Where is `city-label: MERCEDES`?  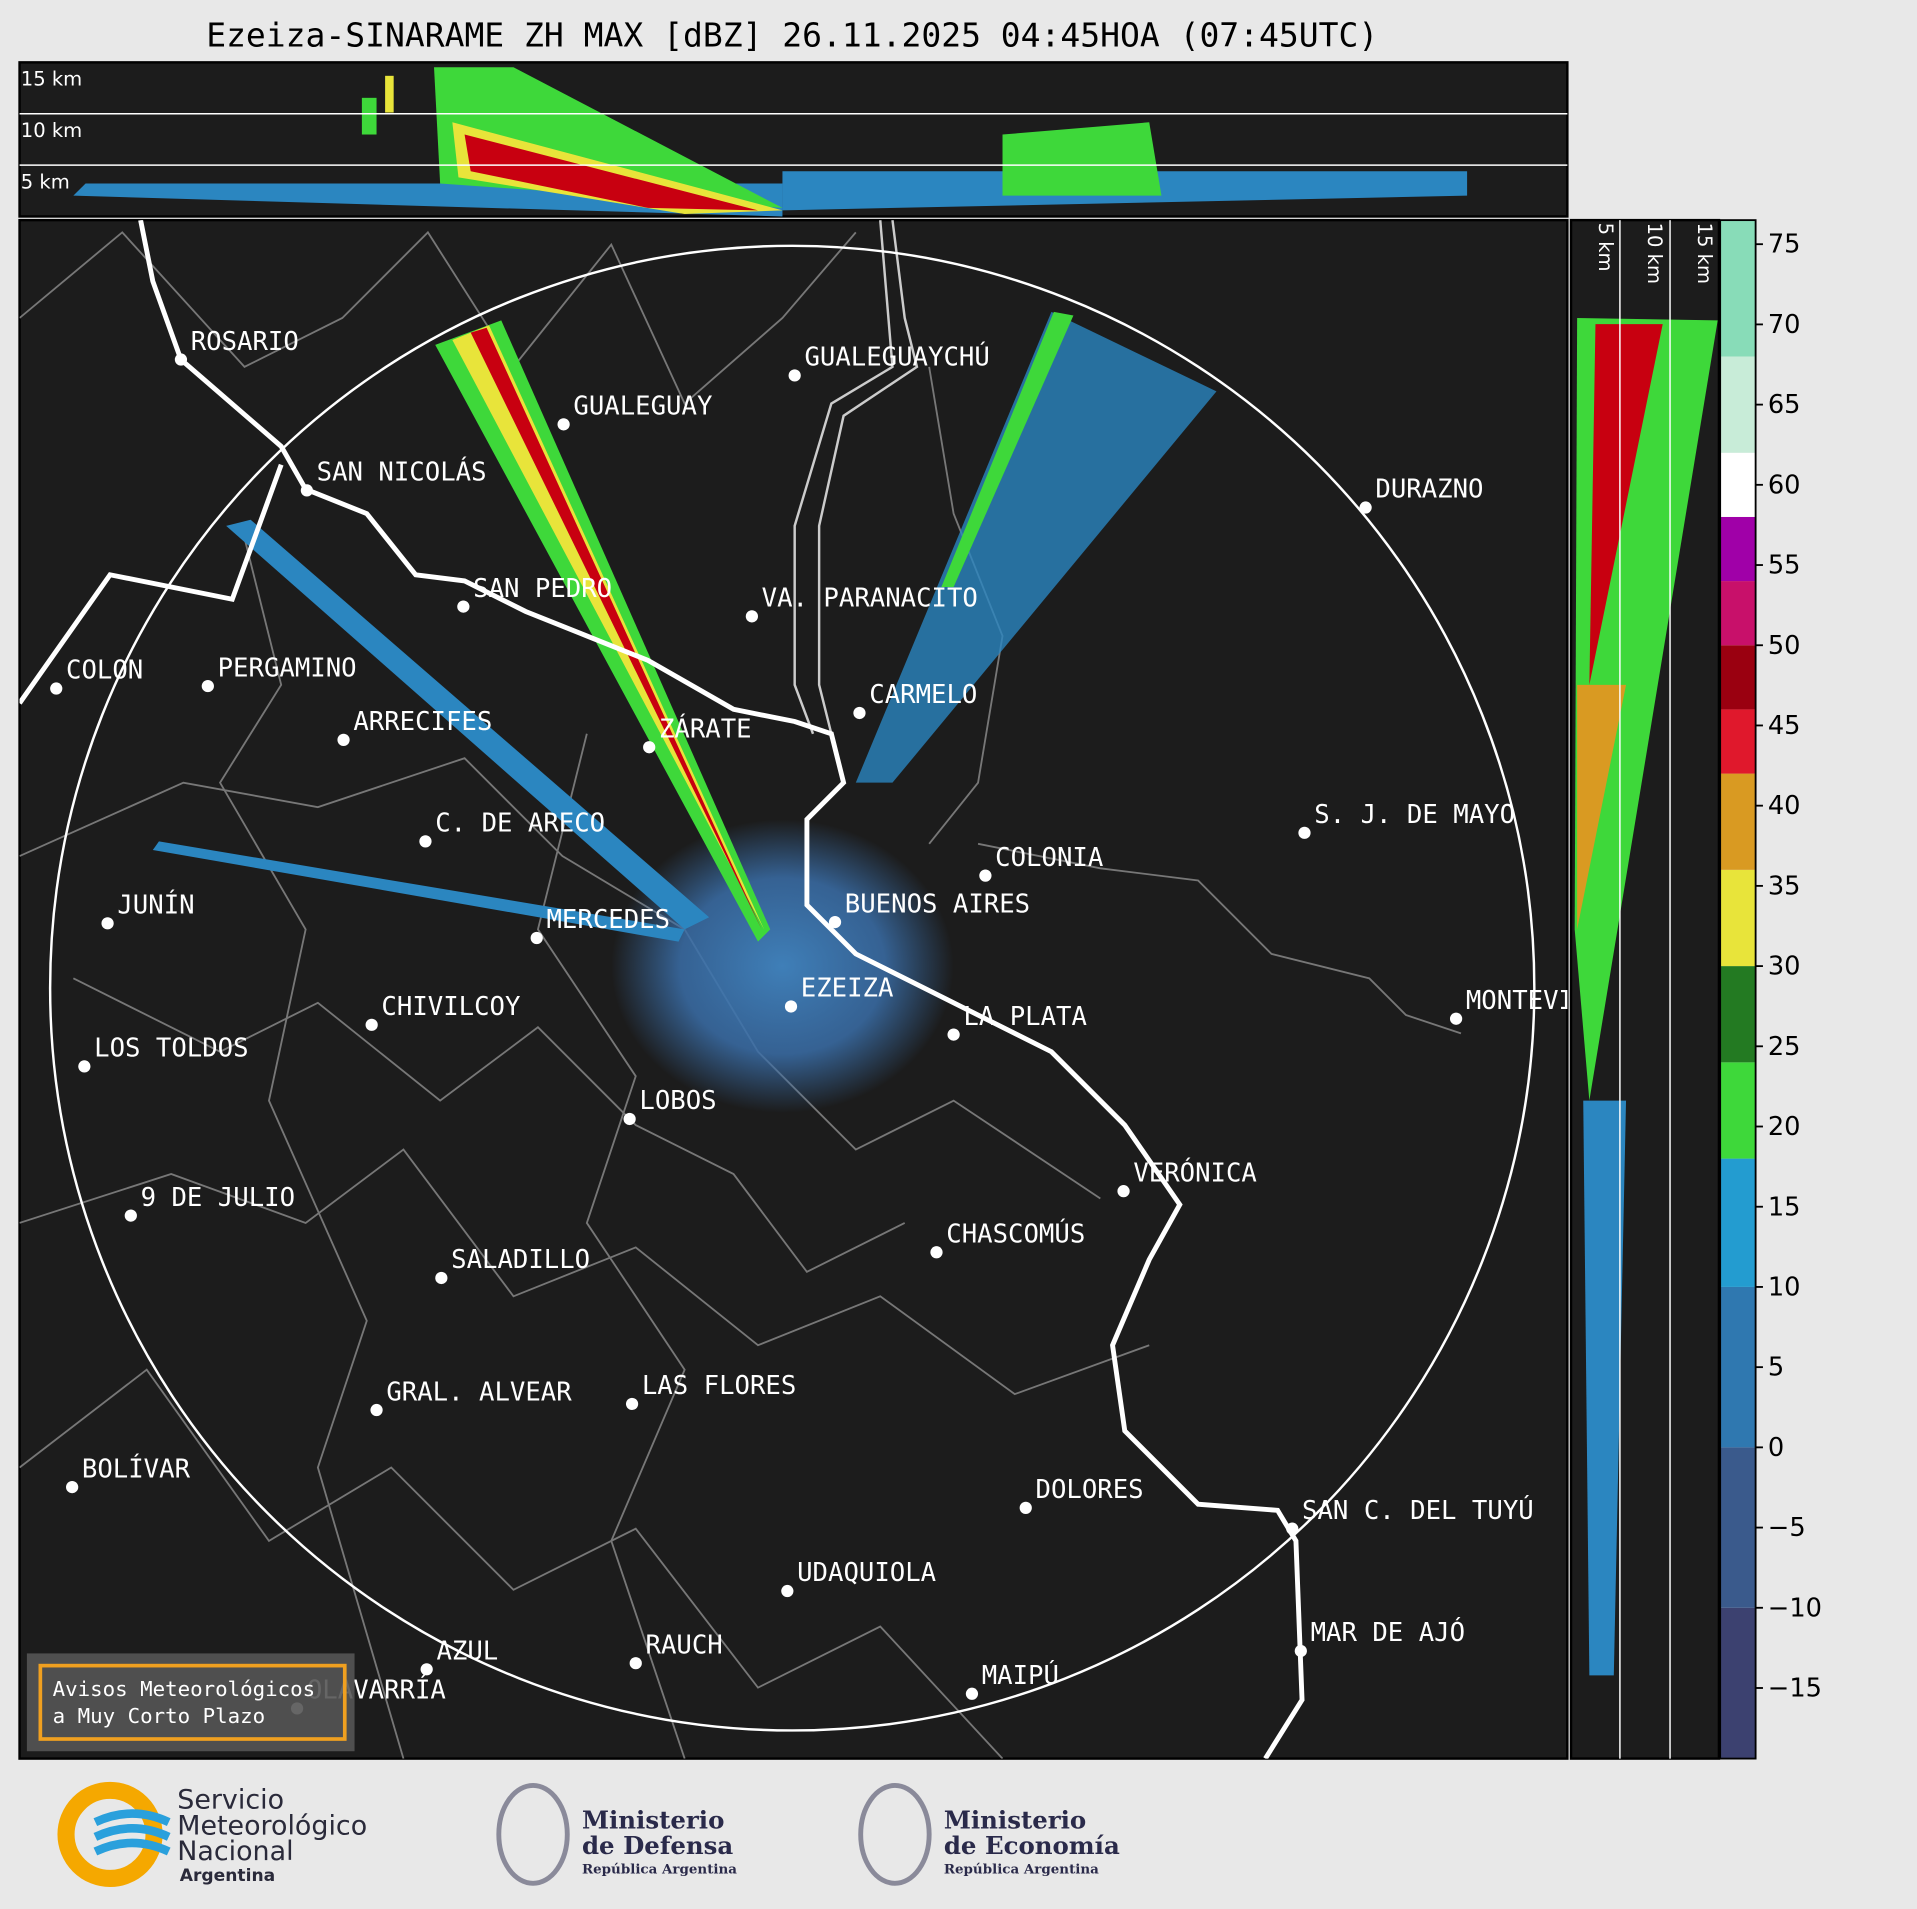
city-label: MERCEDES is located at coordinates (608, 920).